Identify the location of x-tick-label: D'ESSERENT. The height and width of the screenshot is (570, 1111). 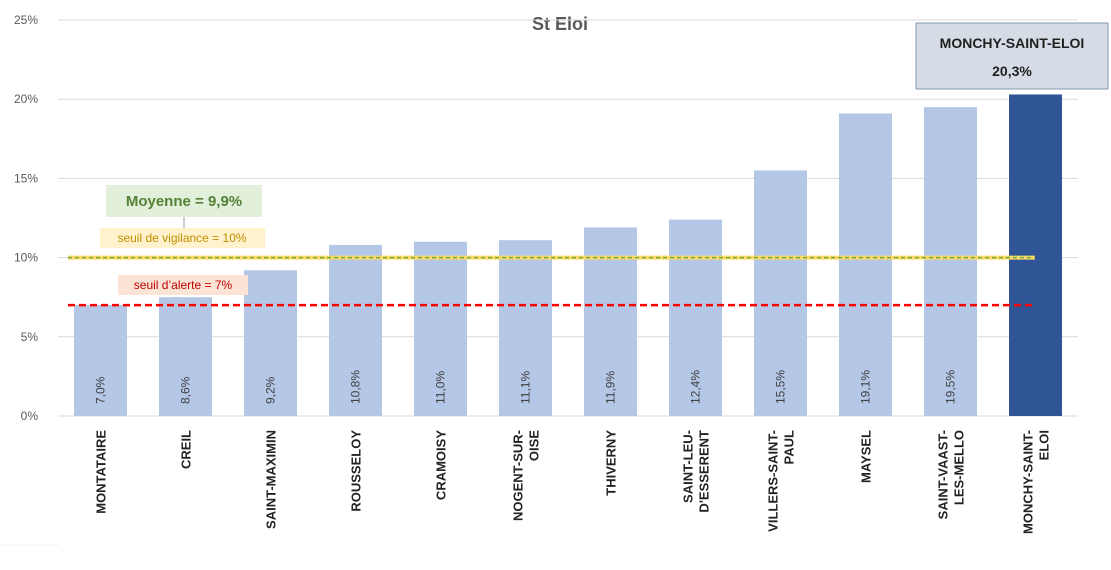
(704, 471).